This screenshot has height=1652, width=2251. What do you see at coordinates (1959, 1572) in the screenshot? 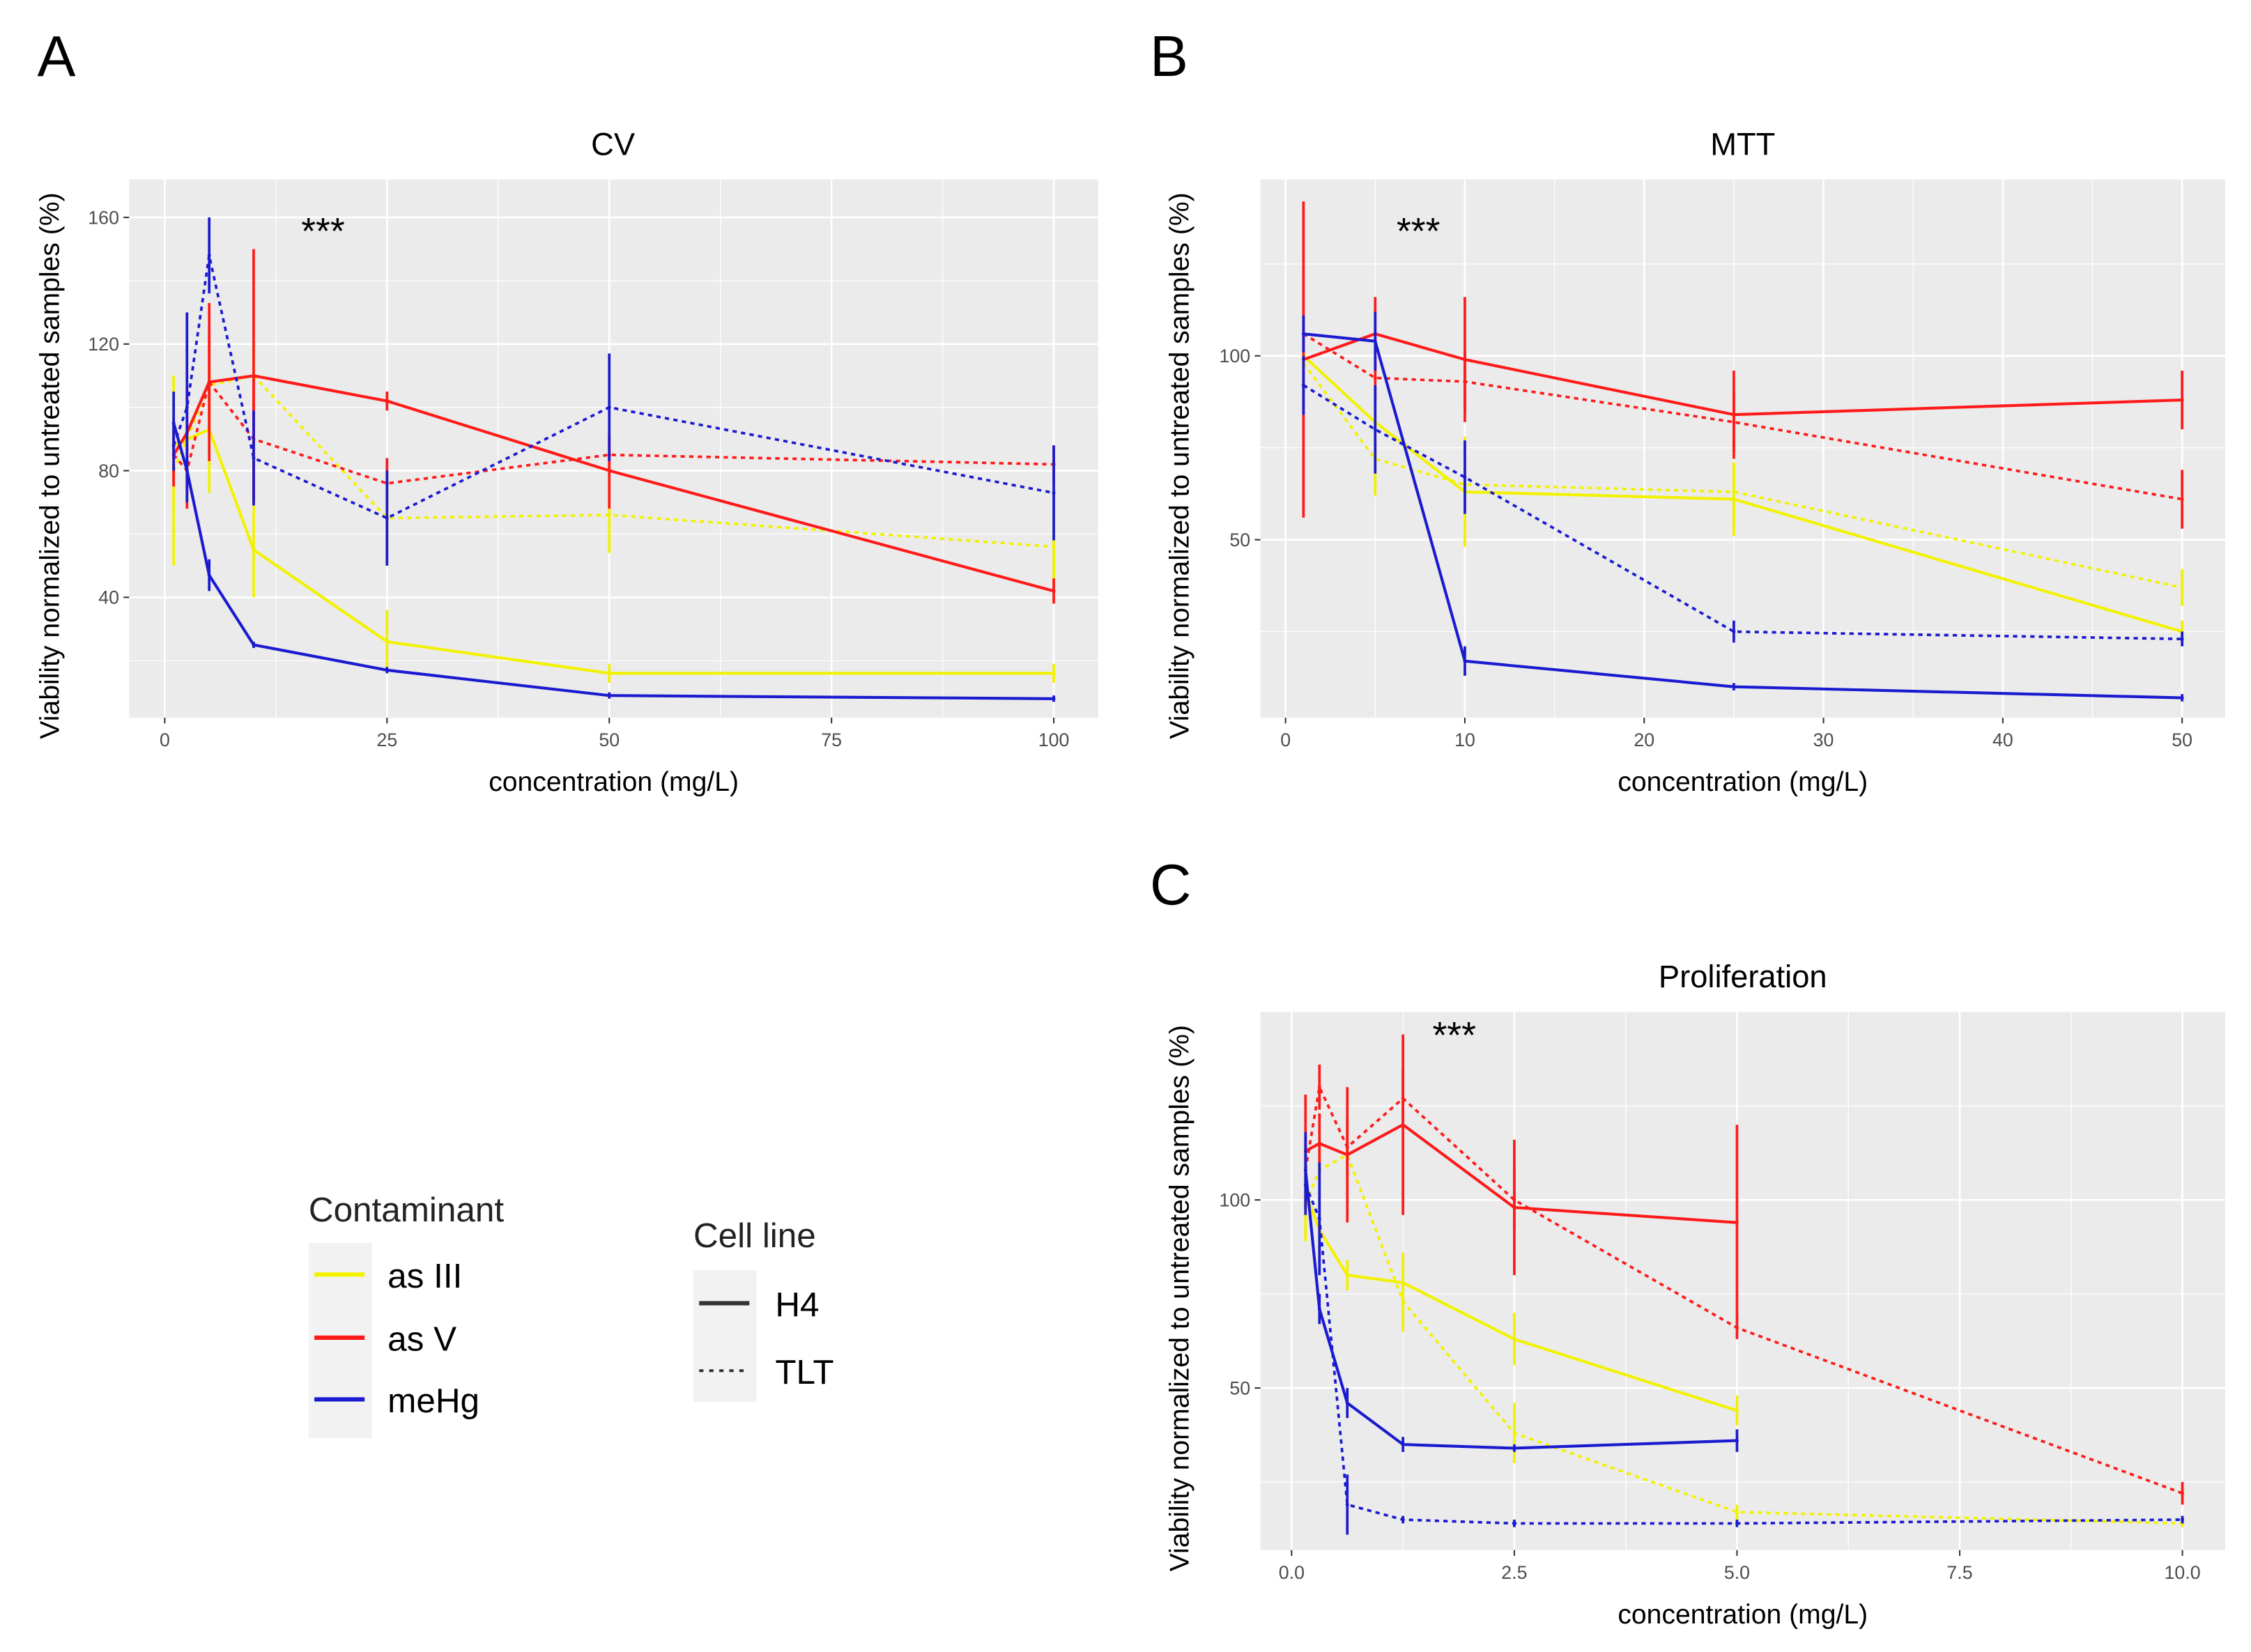
I see `x-tick-label: 7.5` at bounding box center [1959, 1572].